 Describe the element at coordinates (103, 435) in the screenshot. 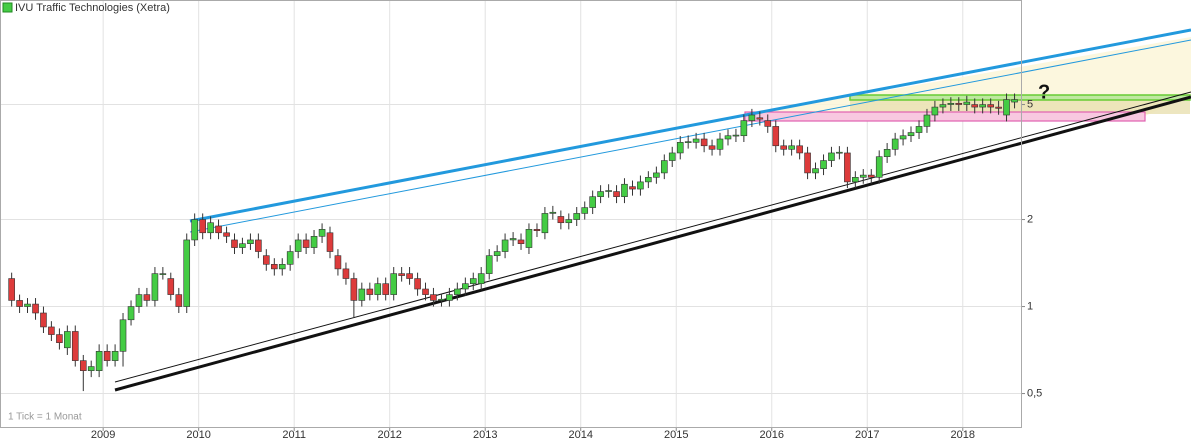

I see `x-tick-label: 2009` at that location.